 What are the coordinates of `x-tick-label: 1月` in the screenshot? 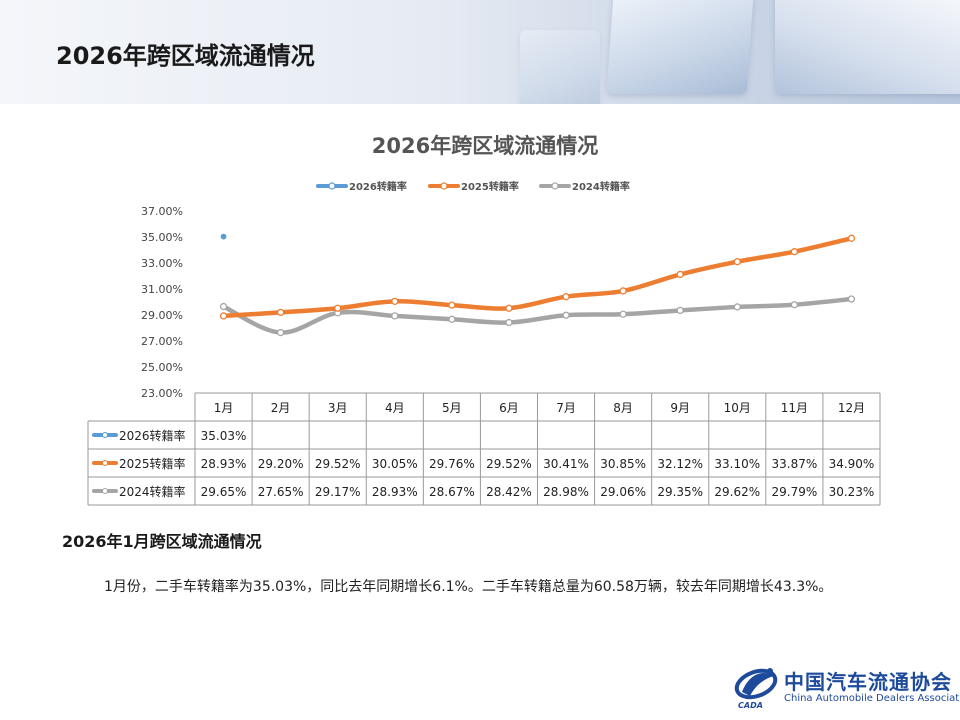 It's located at (224, 408).